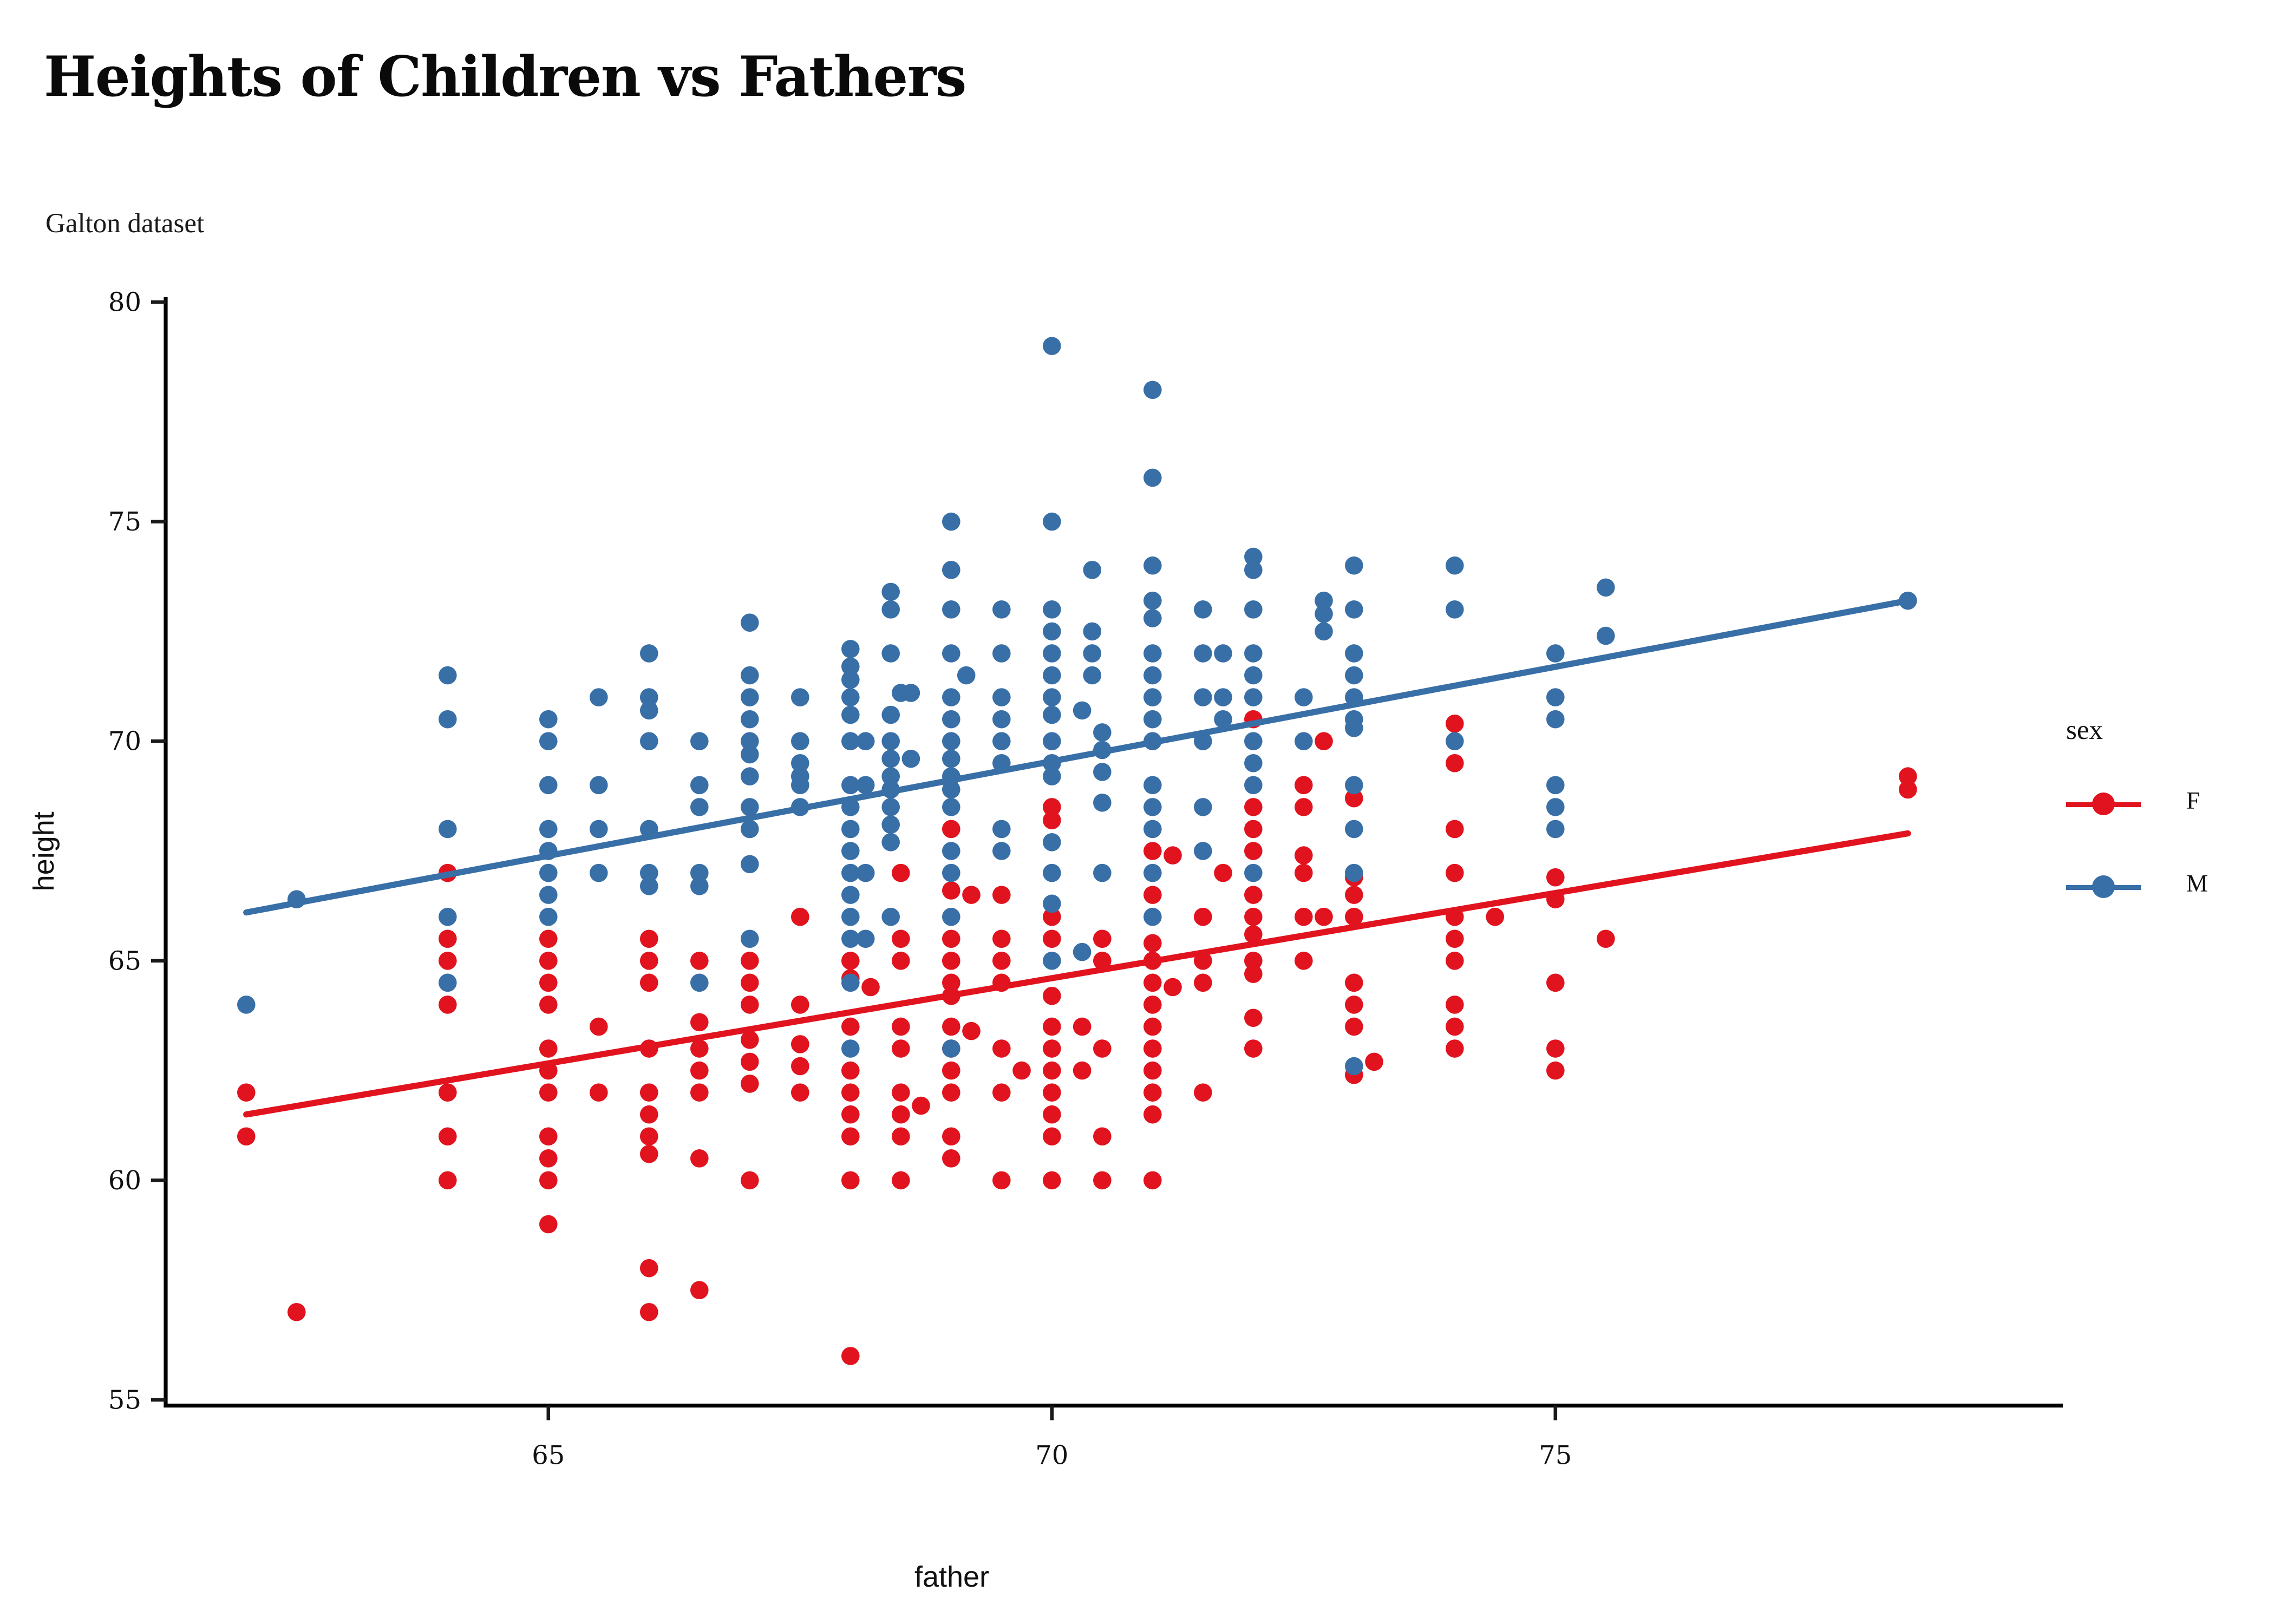 This screenshot has width=2274, height=1624. What do you see at coordinates (125, 961) in the screenshot?
I see `y-tick-label: 65` at bounding box center [125, 961].